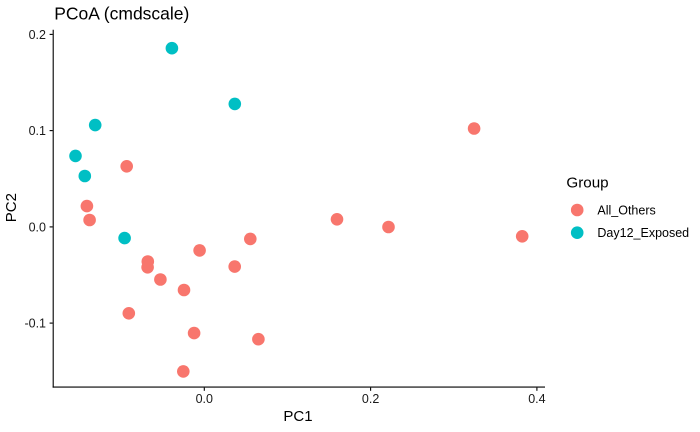 This screenshot has width=700, height=432. I want to click on svg-text: PC2, so click(11, 207).